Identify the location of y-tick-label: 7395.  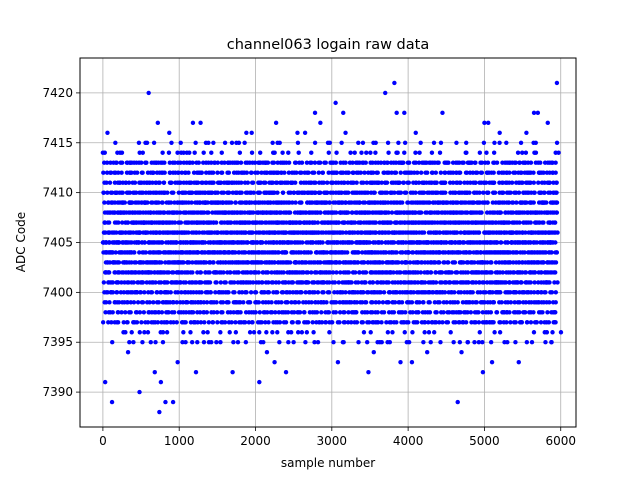
(57, 342).